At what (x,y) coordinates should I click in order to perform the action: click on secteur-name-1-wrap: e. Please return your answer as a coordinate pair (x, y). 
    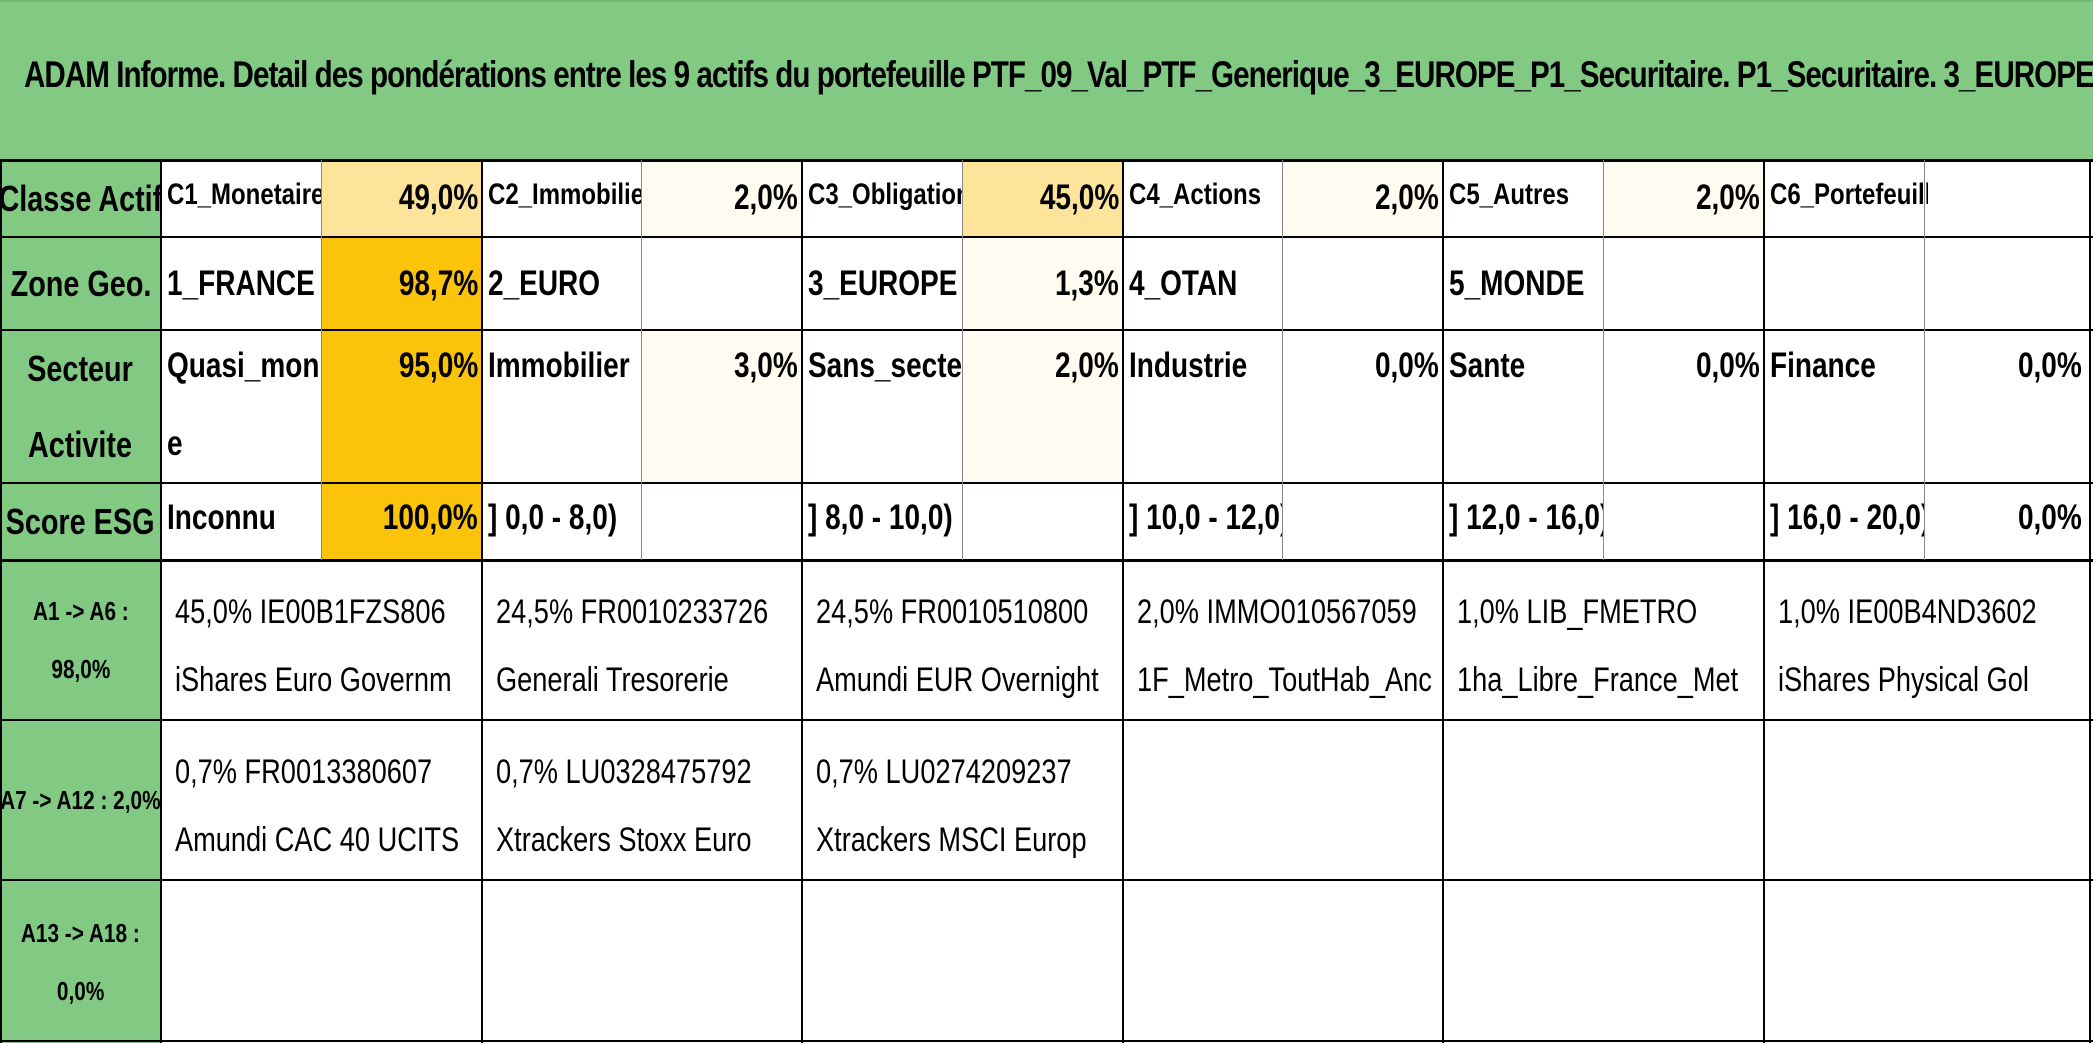
    Looking at the image, I should click on (175, 443).